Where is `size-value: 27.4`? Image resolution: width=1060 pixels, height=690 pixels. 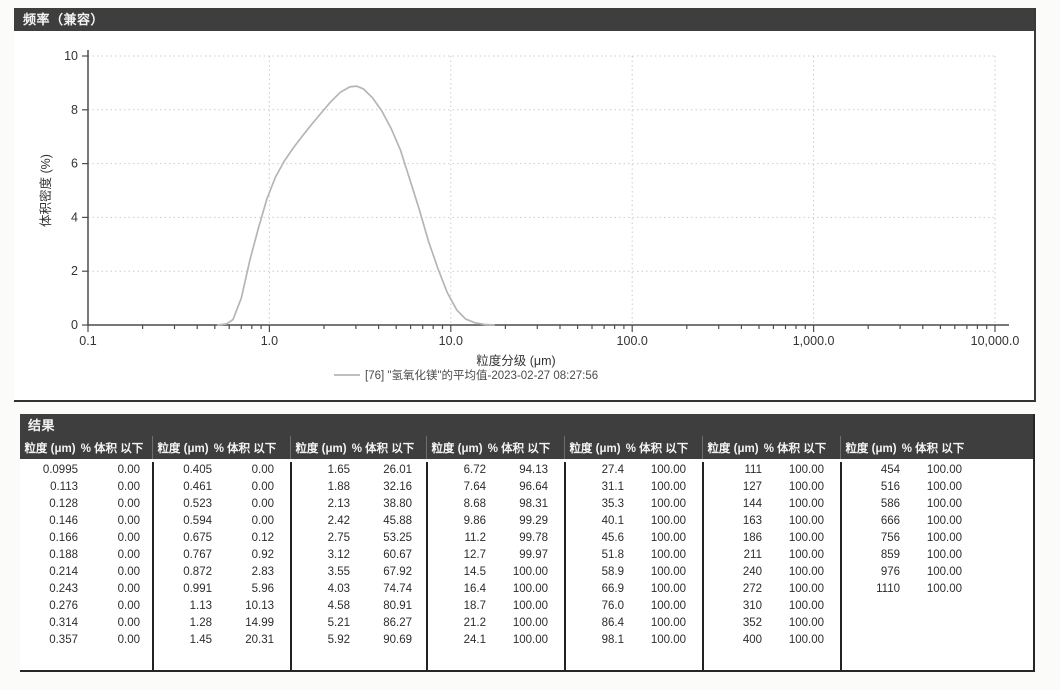 size-value: 27.4 is located at coordinates (612, 470).